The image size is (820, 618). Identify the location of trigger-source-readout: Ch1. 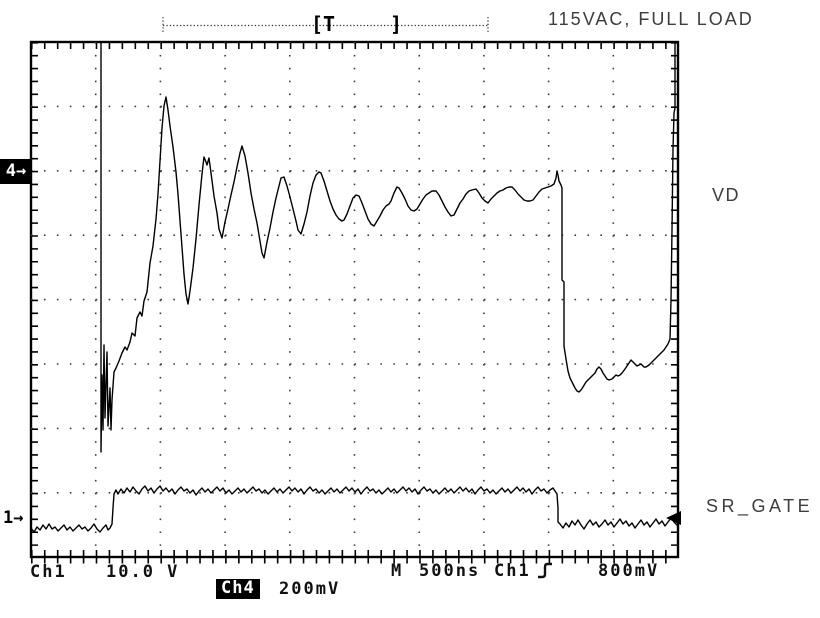
(512, 571).